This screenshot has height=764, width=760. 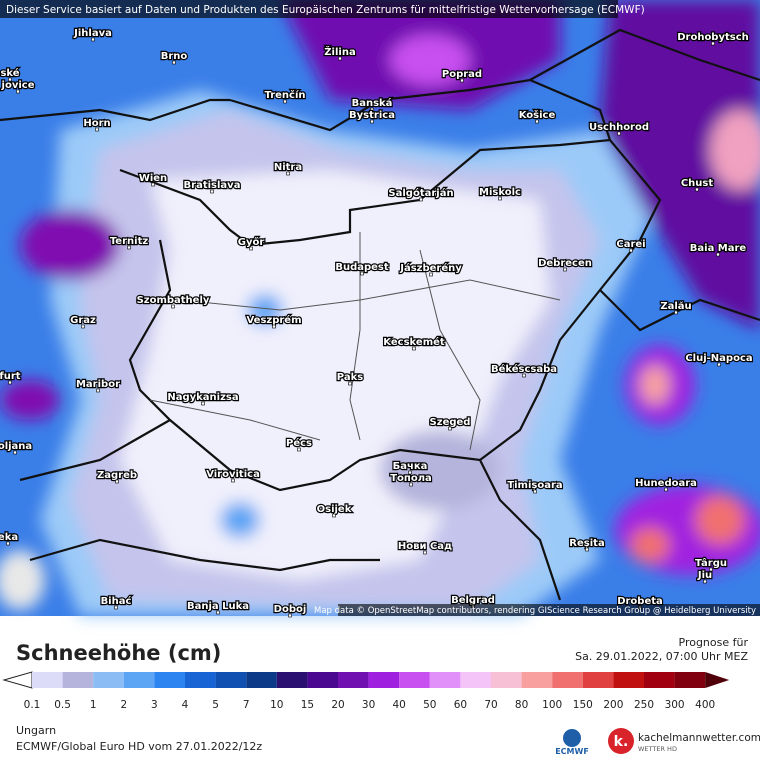 I want to click on city-label: Bratislava, so click(x=212, y=185).